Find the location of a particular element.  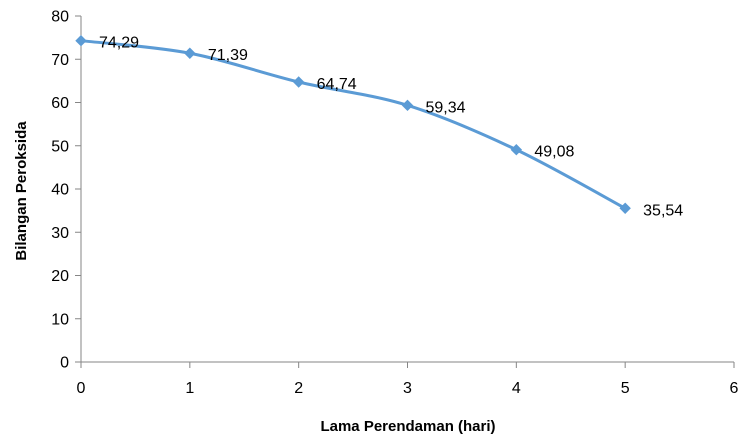

x-tick-label: 3 is located at coordinates (407, 388).